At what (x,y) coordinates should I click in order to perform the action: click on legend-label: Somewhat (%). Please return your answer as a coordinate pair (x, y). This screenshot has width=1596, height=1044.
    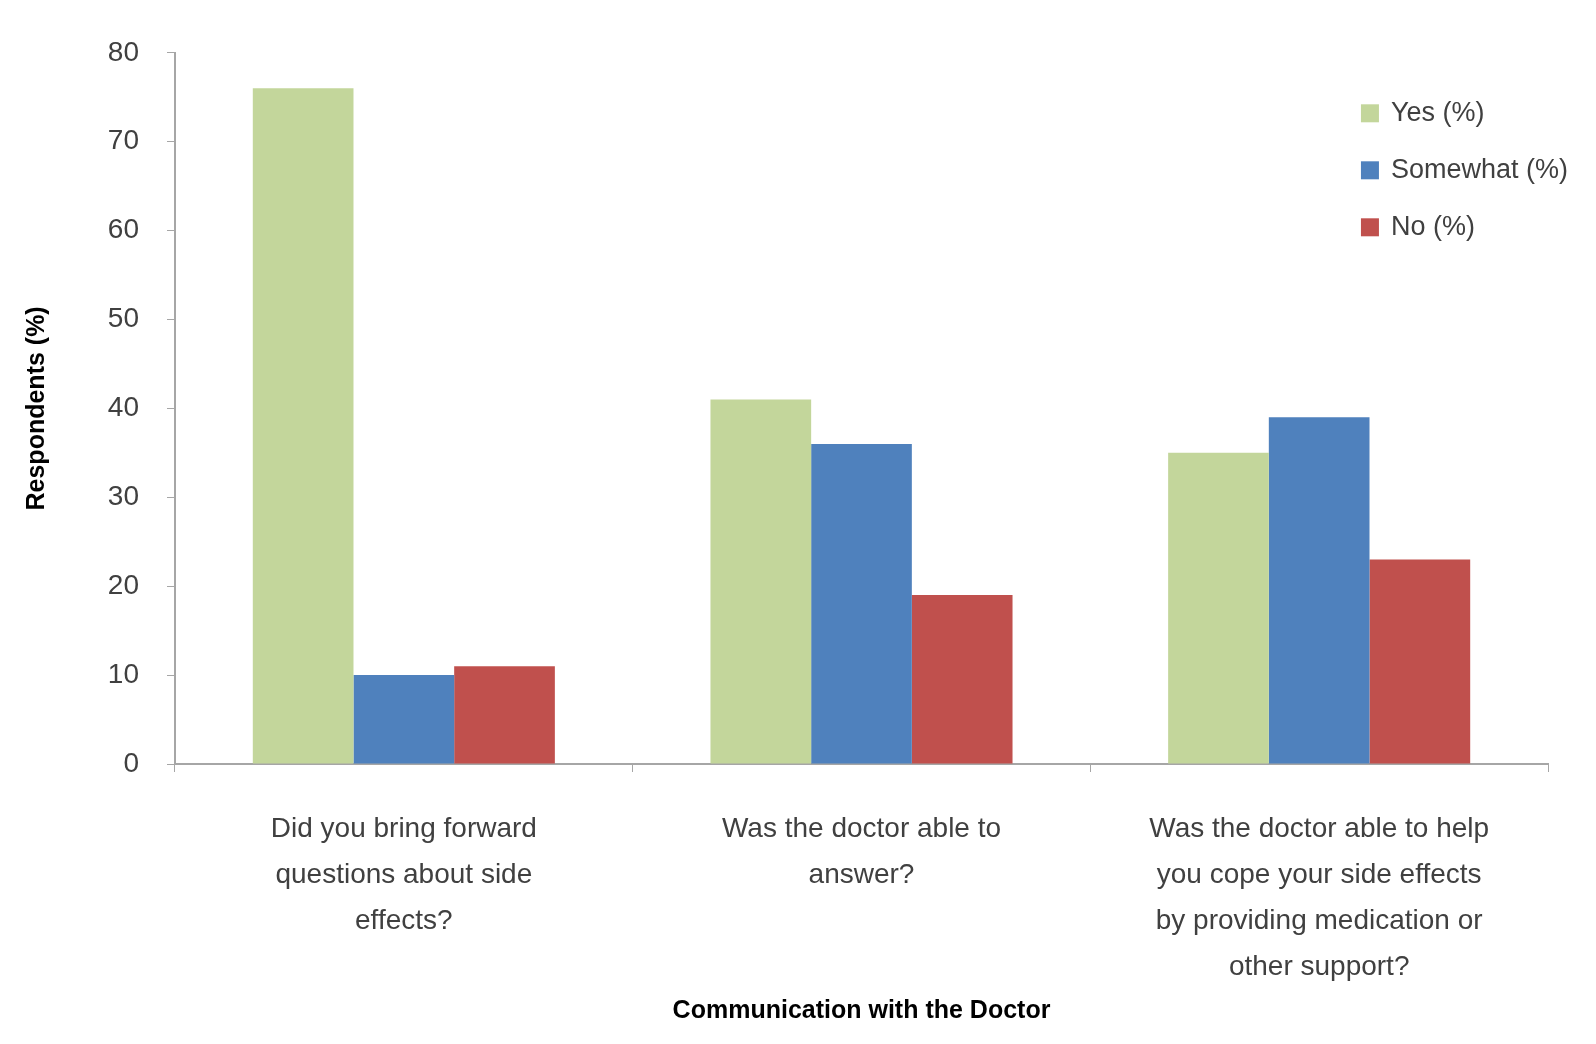
    Looking at the image, I should click on (1479, 168).